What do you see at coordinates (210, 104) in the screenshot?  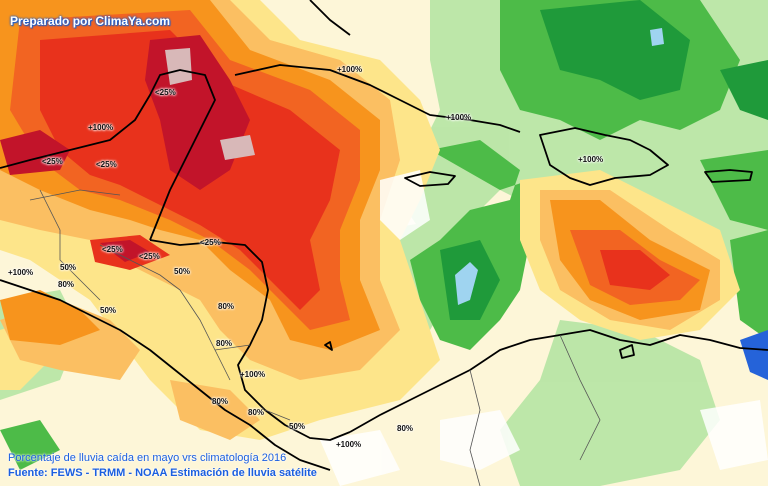 I see `very-dry-areas` at bounding box center [210, 104].